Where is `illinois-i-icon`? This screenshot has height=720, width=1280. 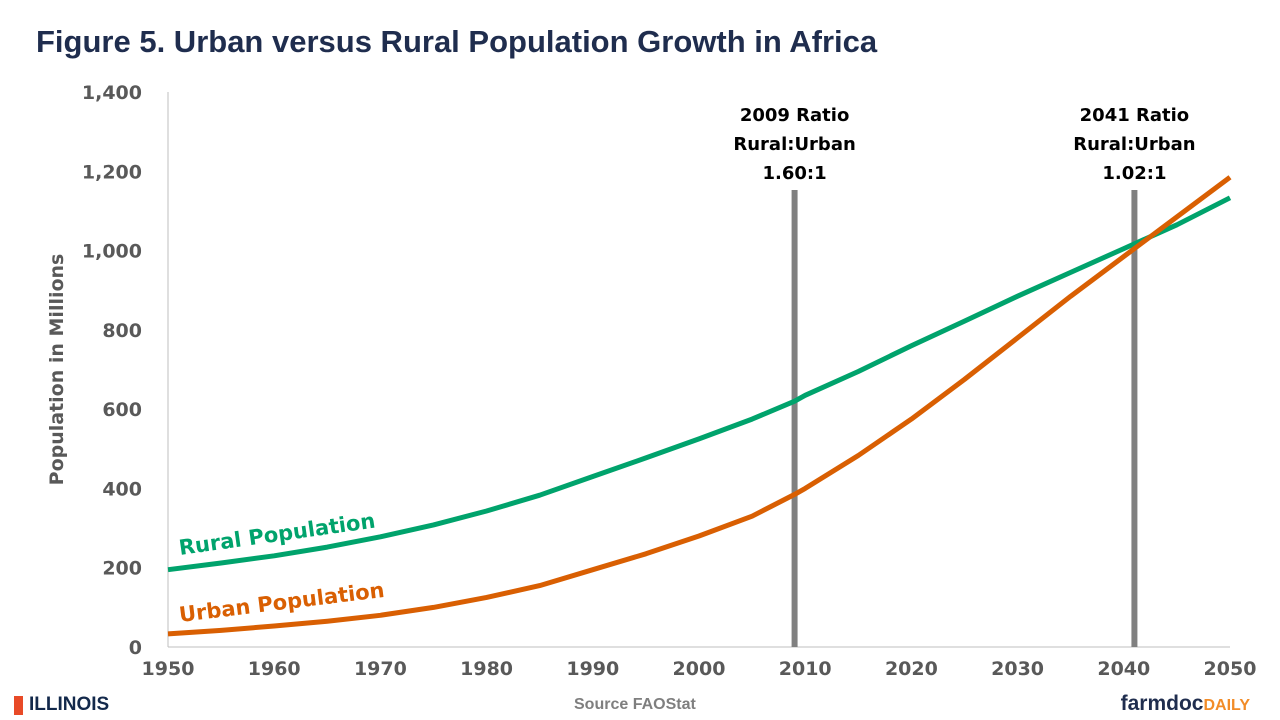
illinois-i-icon is located at coordinates (18, 705).